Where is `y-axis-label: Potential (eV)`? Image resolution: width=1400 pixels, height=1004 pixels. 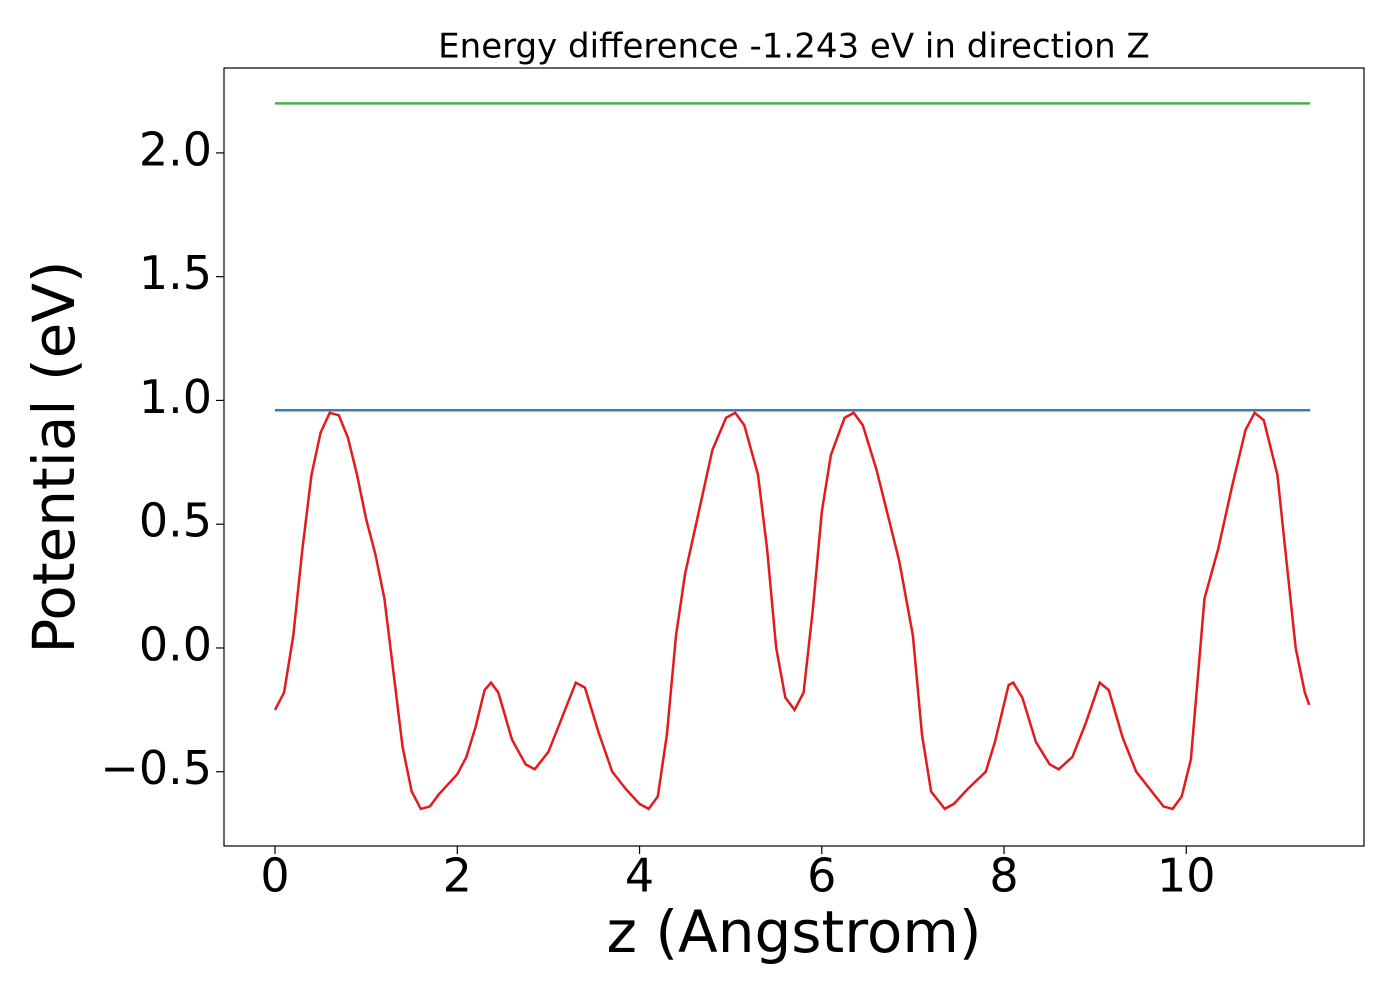 y-axis-label: Potential (eV) is located at coordinates (54, 456).